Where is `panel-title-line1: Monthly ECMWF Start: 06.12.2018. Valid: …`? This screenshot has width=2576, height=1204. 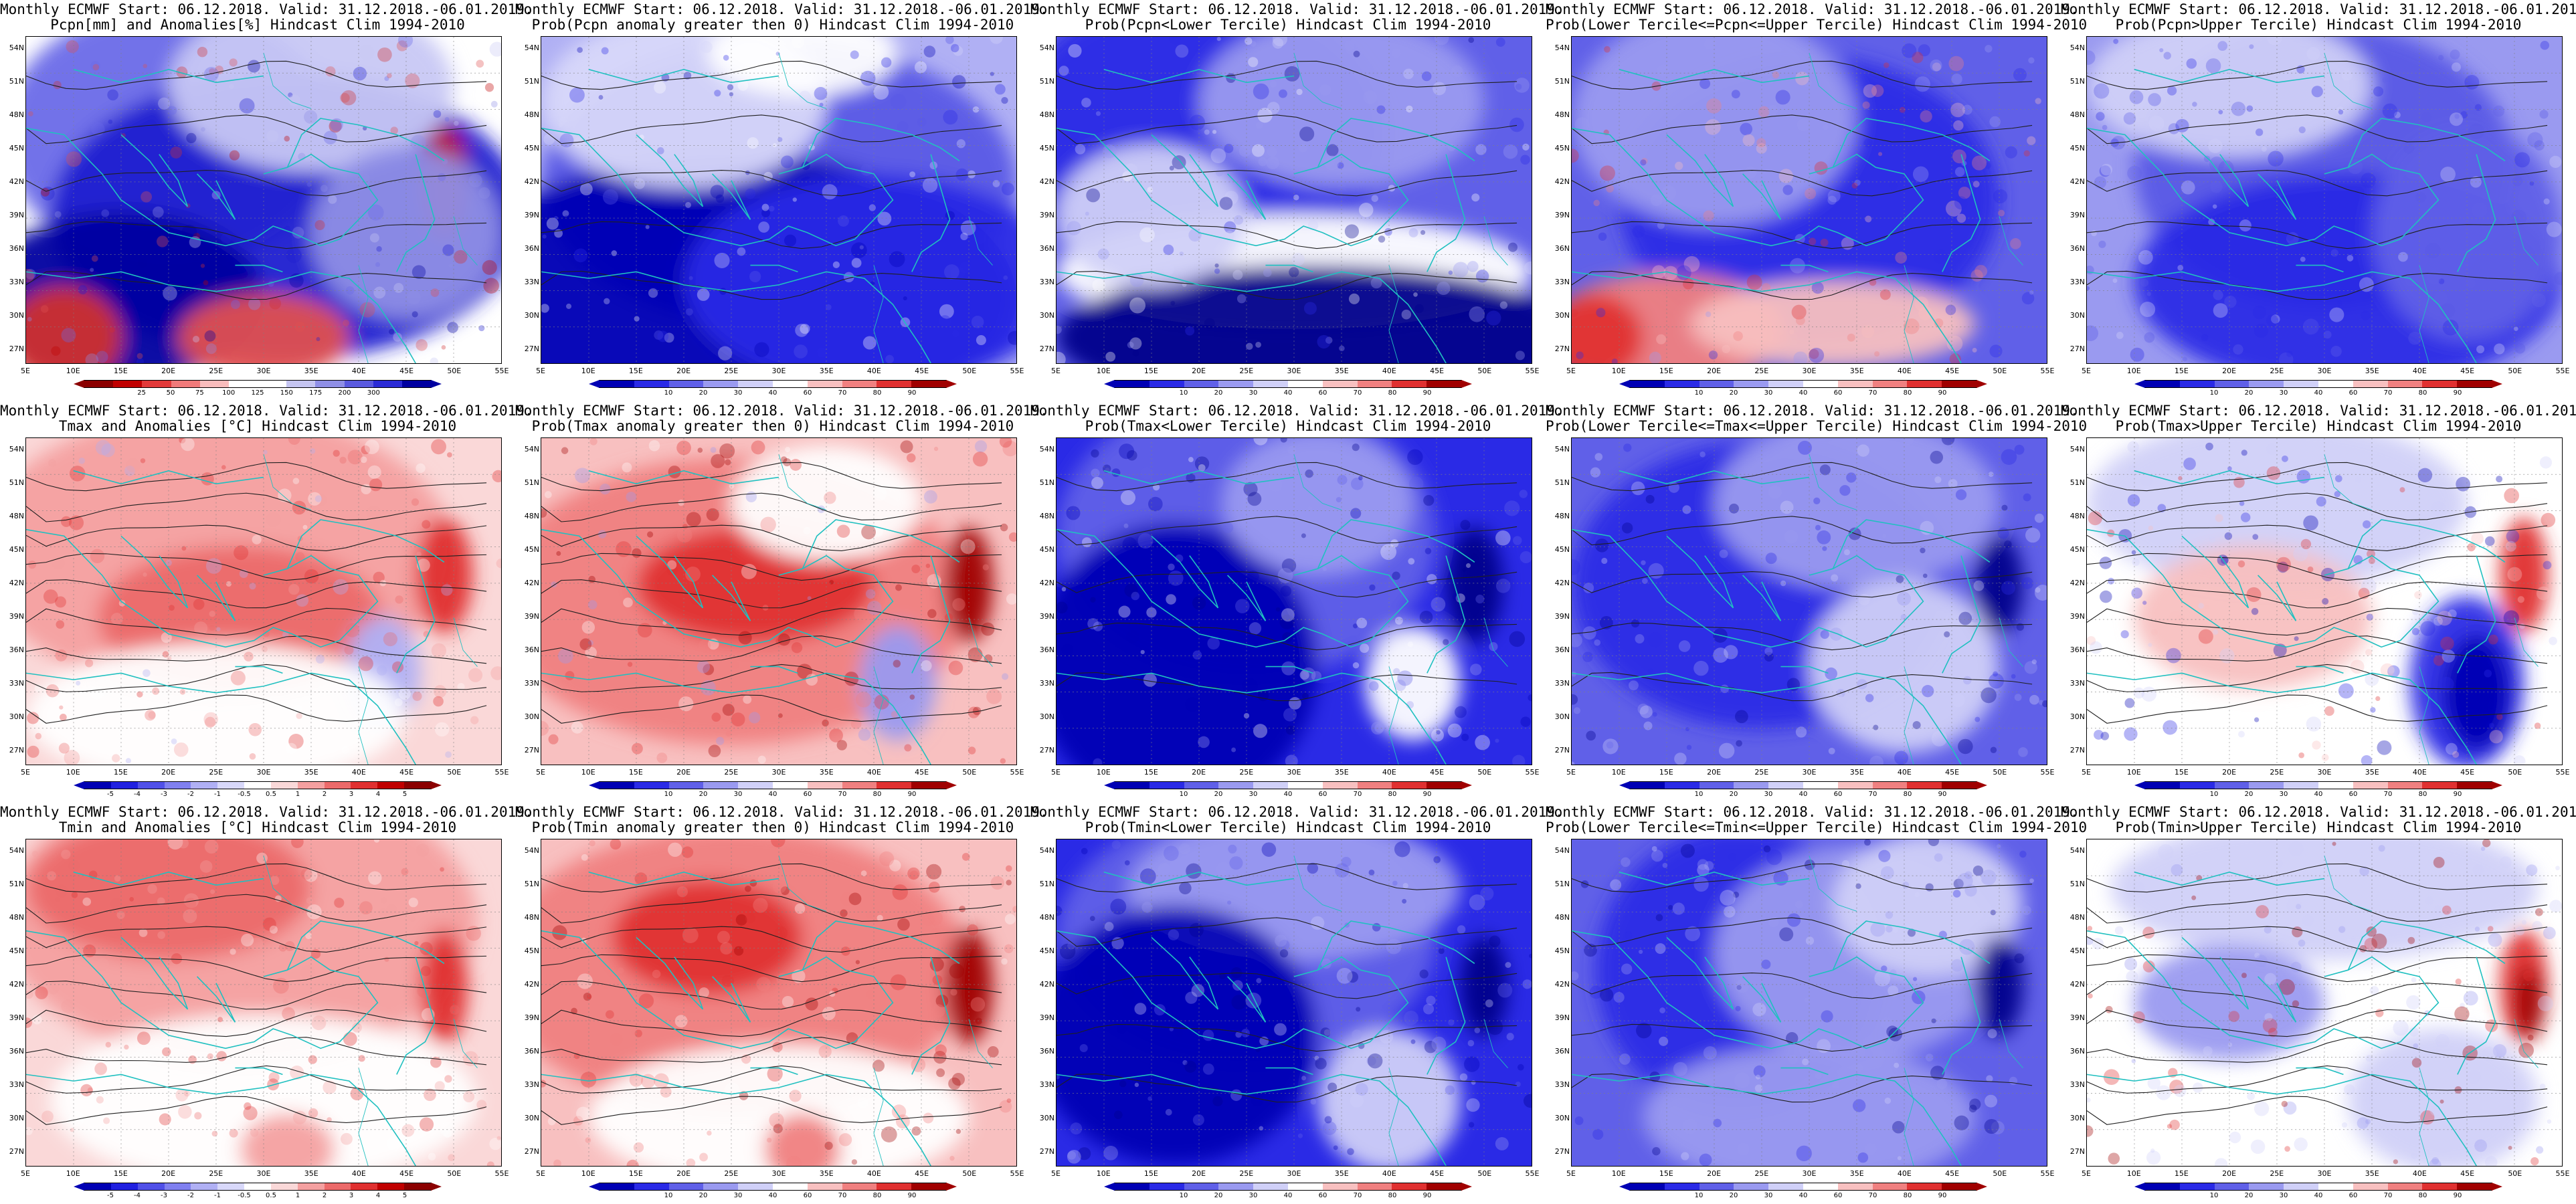
panel-title-line1: Monthly ECMWF Start: 06.12.2018. Valid: … is located at coordinates (2318, 411).